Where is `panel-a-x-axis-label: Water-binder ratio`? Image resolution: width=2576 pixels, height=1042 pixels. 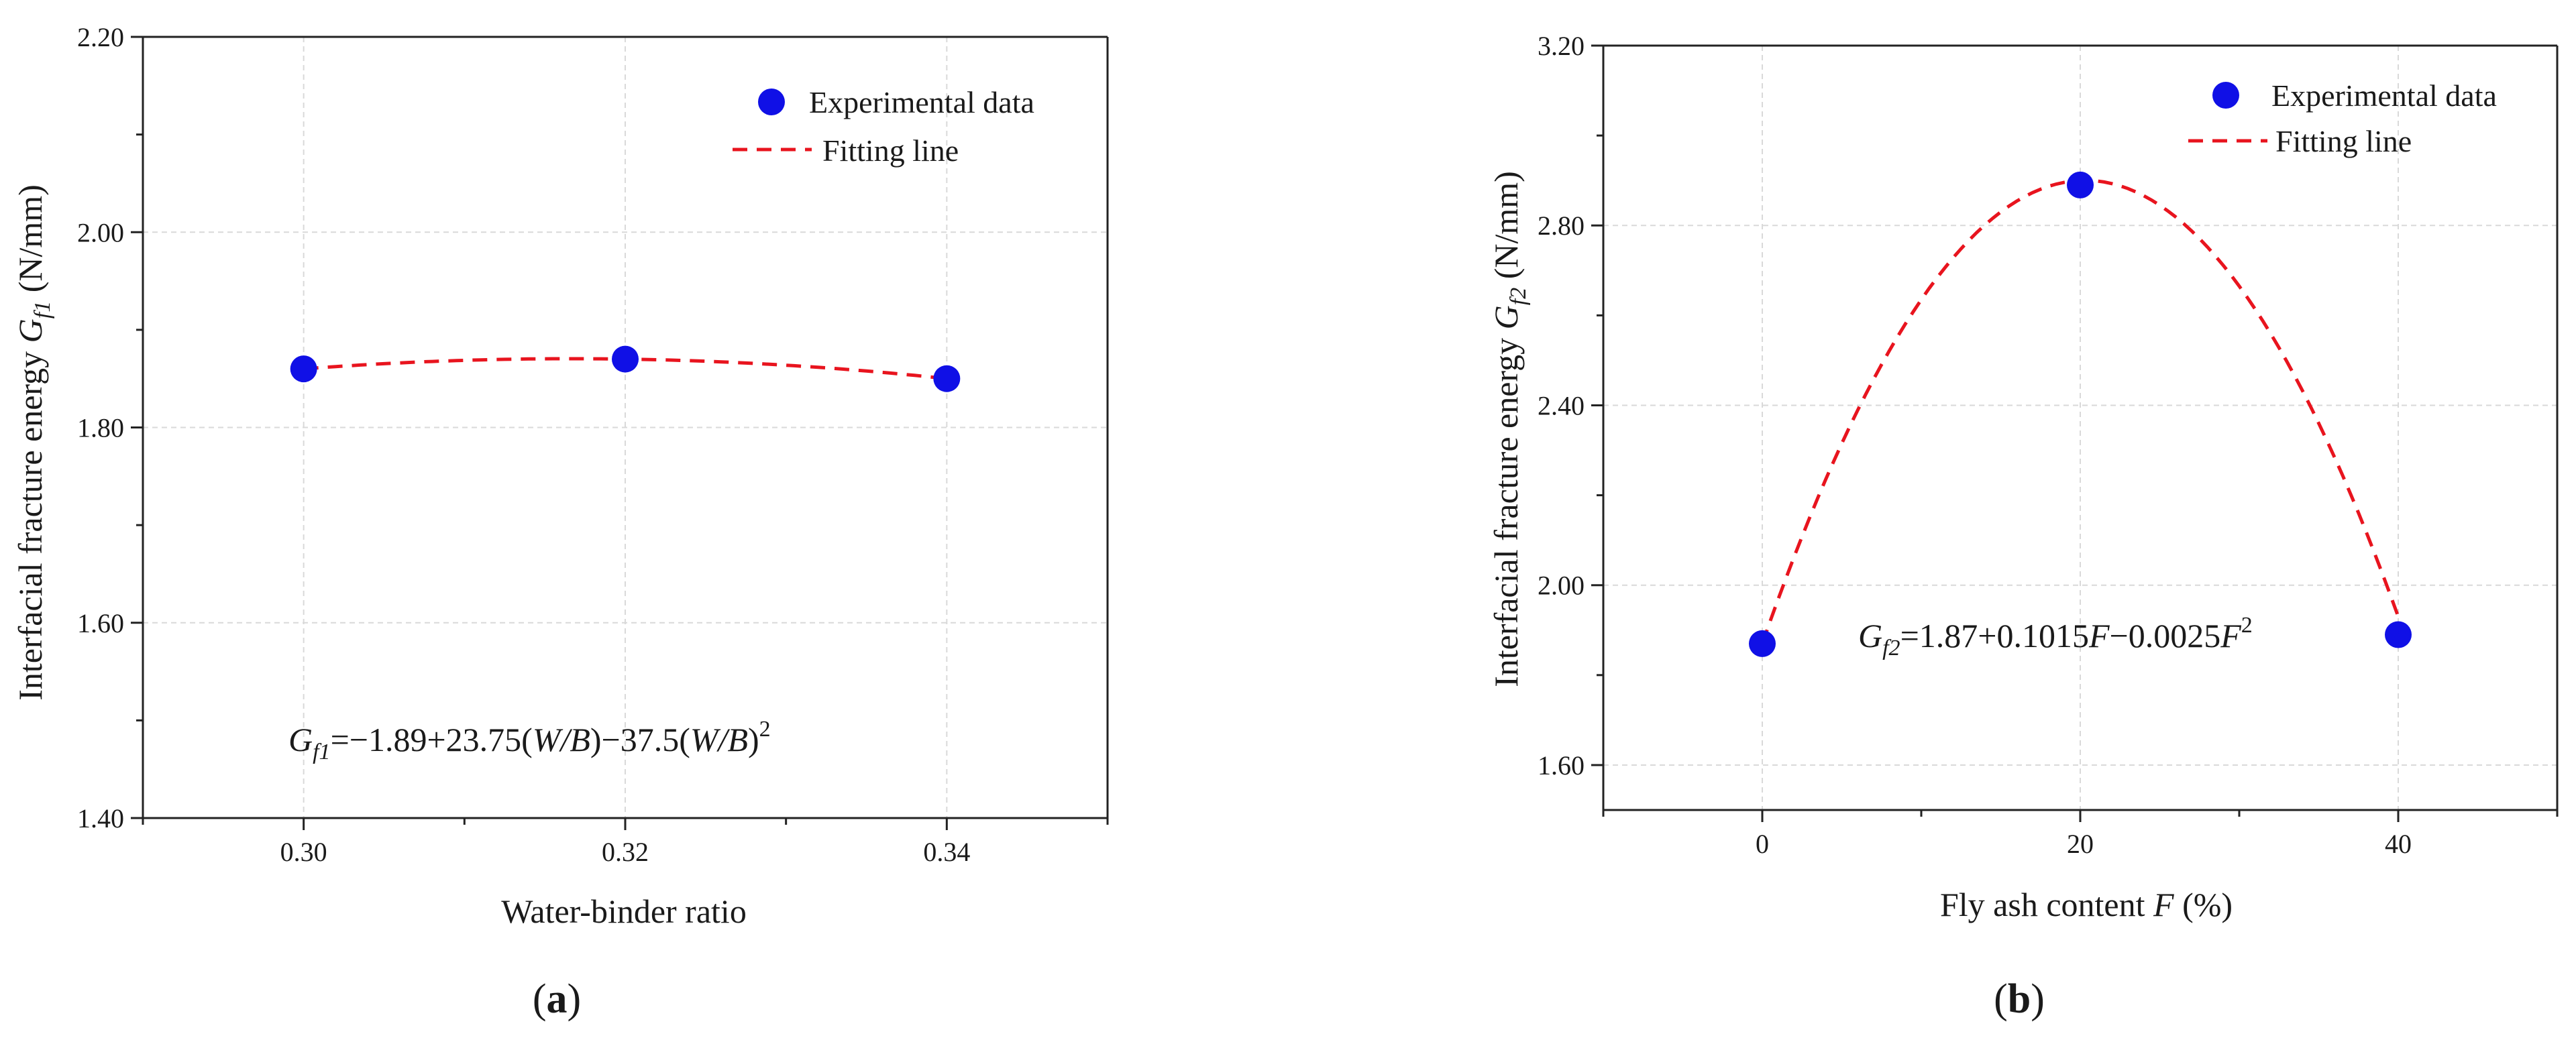
panel-a-x-axis-label: Water-binder ratio is located at coordinates (624, 911).